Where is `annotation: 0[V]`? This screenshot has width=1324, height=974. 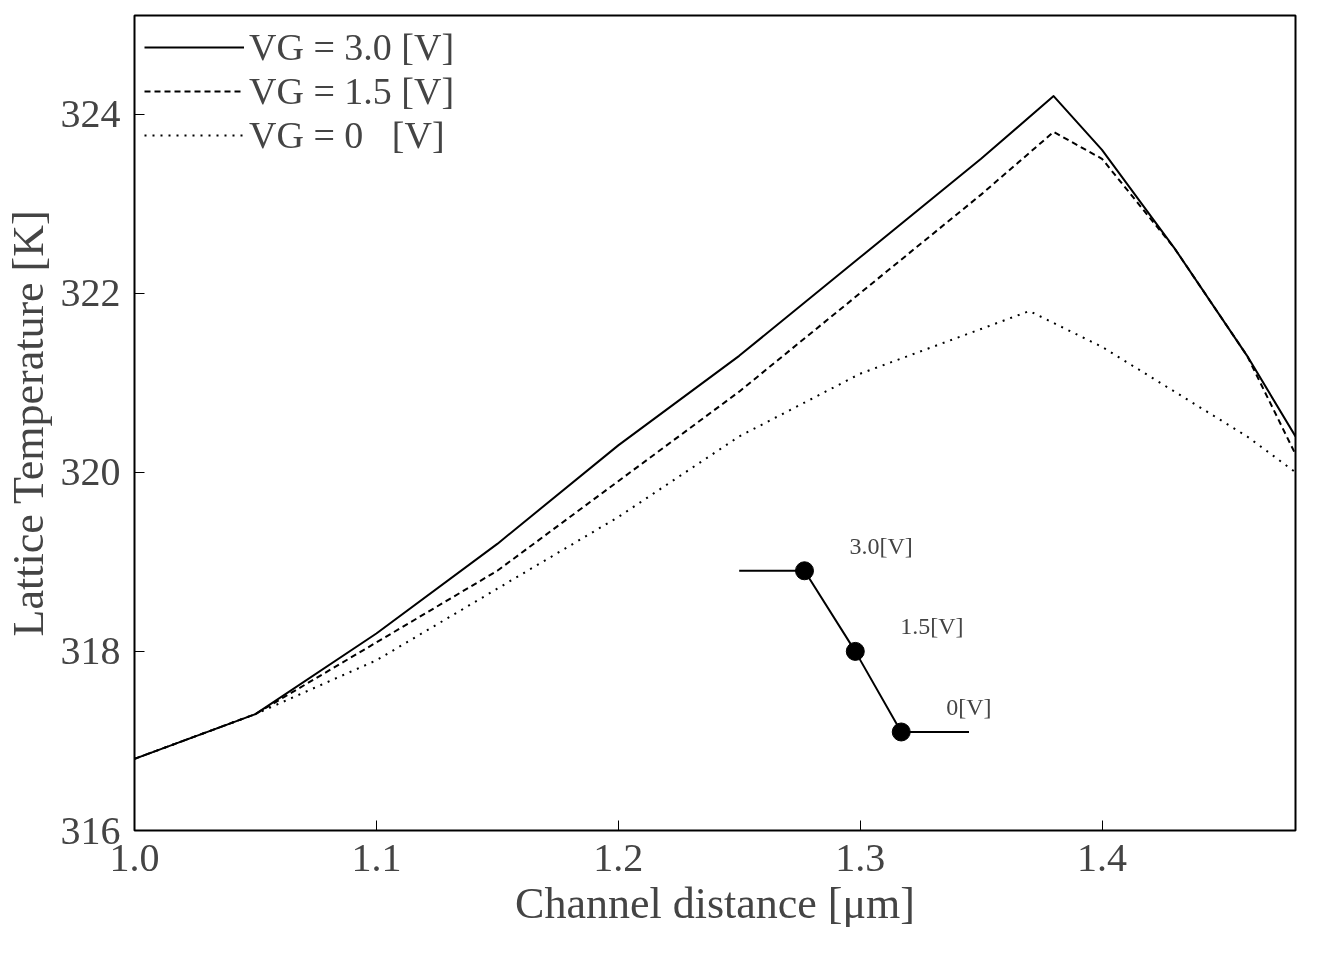
annotation: 0[V] is located at coordinates (969, 706).